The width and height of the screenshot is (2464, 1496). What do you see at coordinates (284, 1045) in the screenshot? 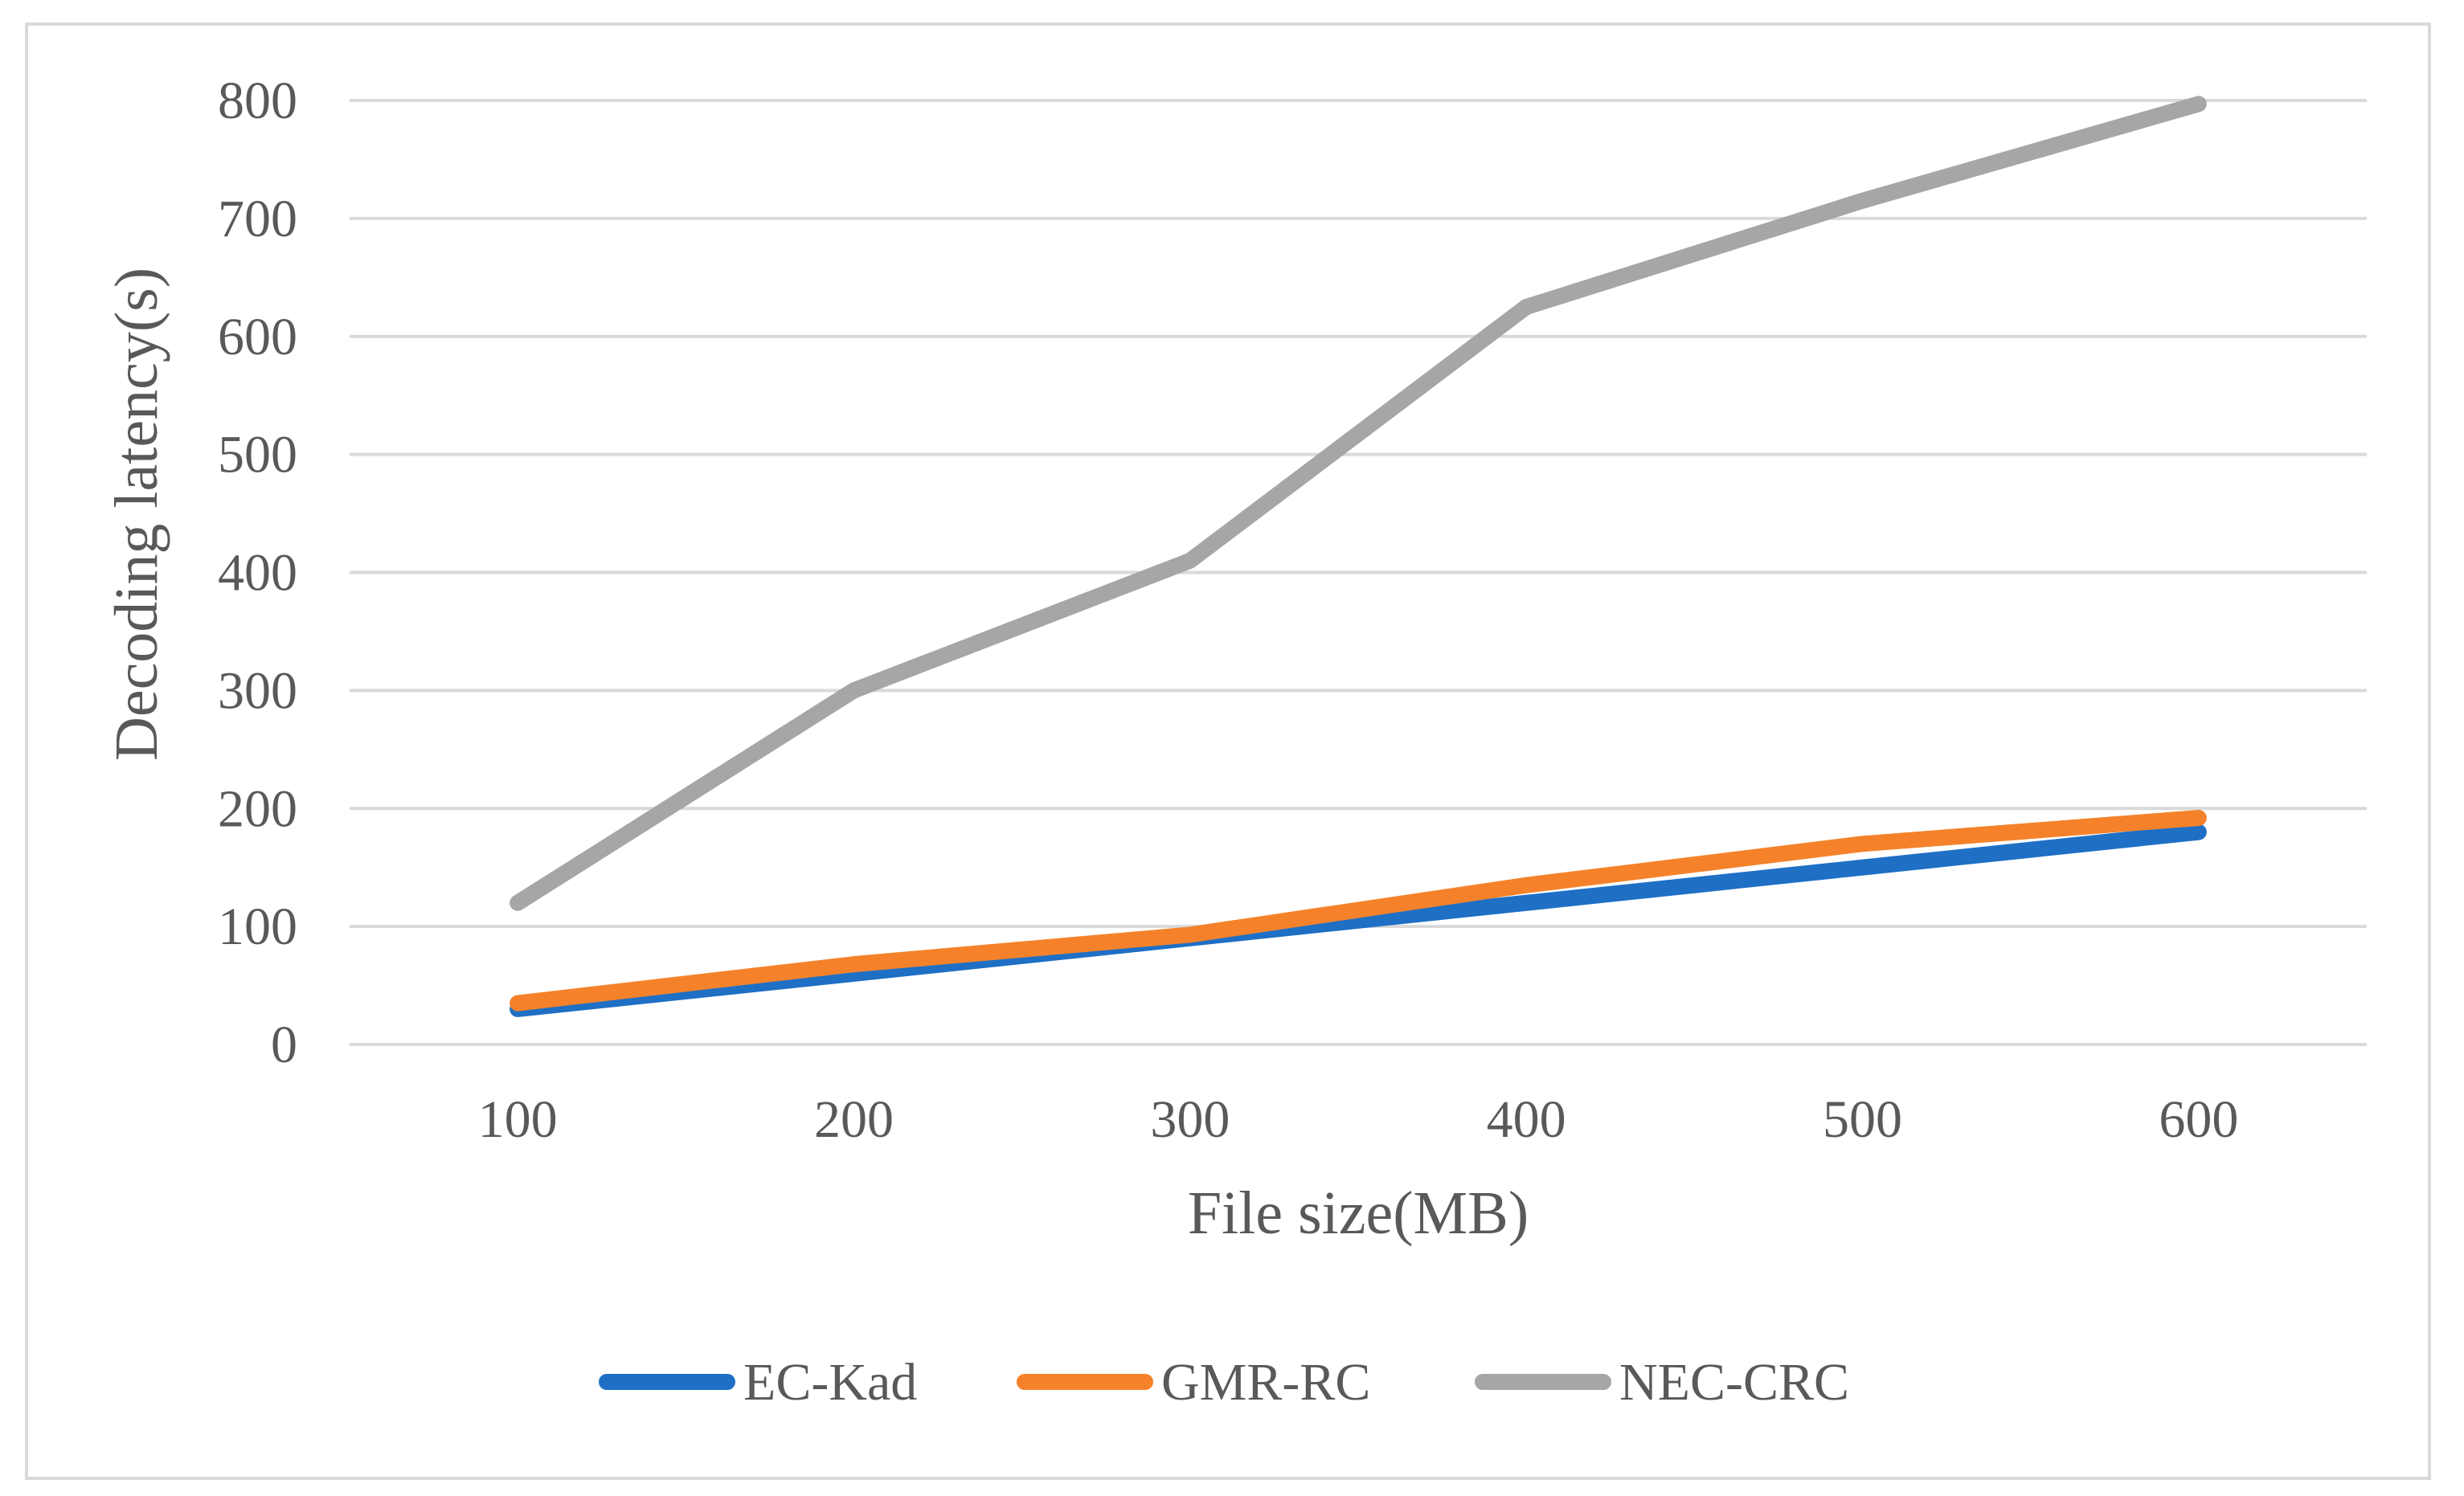
I see `y-tick-label: 0` at bounding box center [284, 1045].